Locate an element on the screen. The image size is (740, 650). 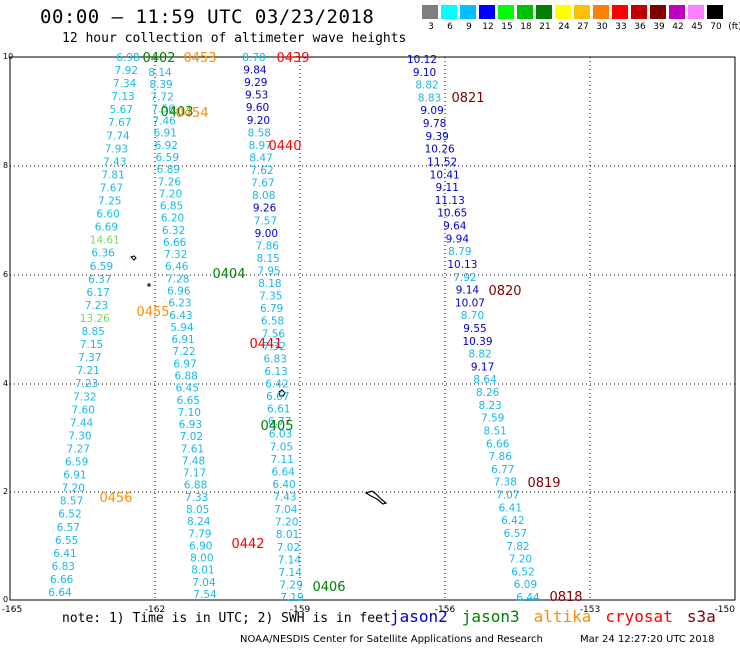
wave-height-value: 6.61 is located at coordinates (278, 410).